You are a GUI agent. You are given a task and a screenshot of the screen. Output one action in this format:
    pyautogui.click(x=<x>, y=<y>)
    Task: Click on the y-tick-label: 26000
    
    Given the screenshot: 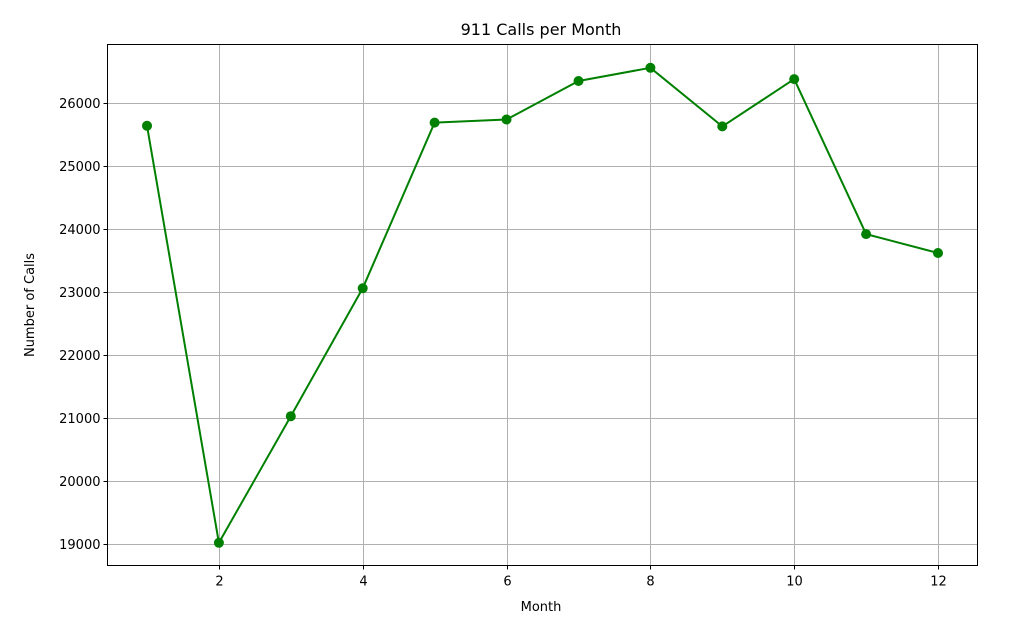 What is the action you would take?
    pyautogui.click(x=79, y=104)
    